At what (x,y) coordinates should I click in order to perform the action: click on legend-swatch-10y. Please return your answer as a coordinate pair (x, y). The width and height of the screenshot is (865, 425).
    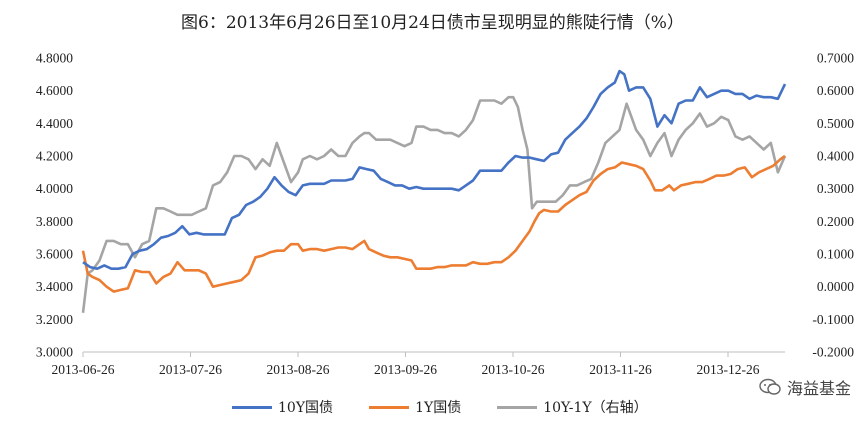
    Looking at the image, I should click on (252, 407).